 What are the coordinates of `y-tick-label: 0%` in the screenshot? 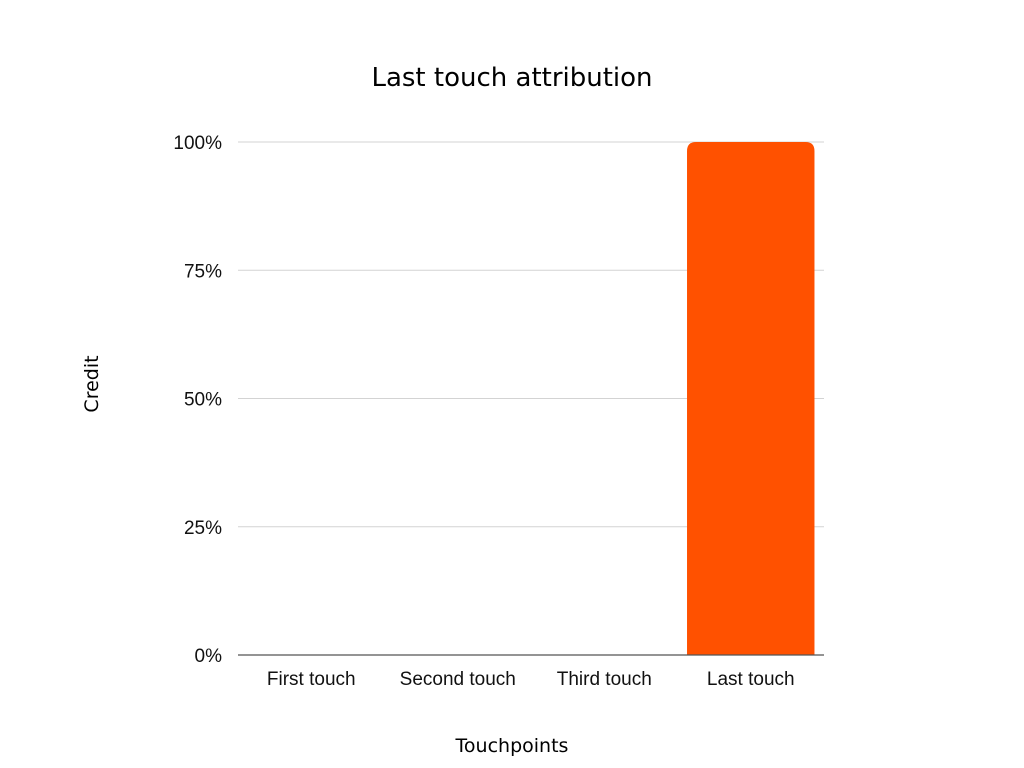 It's located at (209, 656).